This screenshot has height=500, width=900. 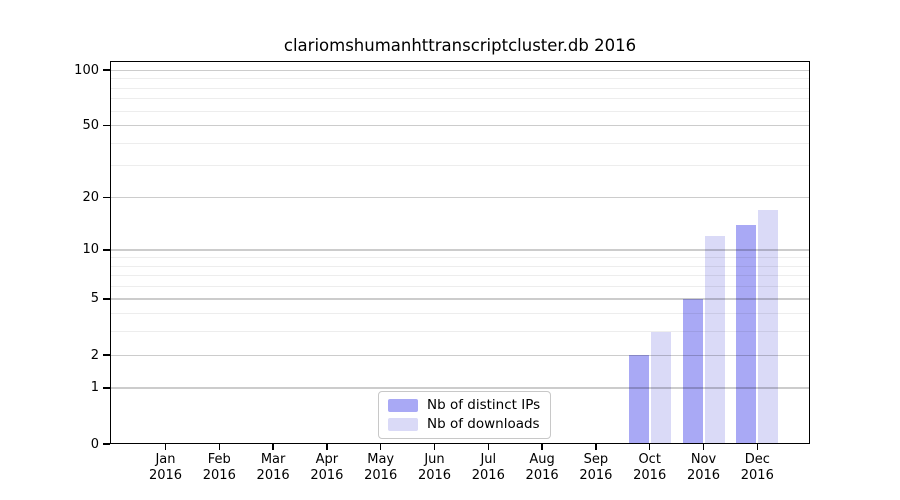 I want to click on bar-nov-downloads, so click(x=714, y=340).